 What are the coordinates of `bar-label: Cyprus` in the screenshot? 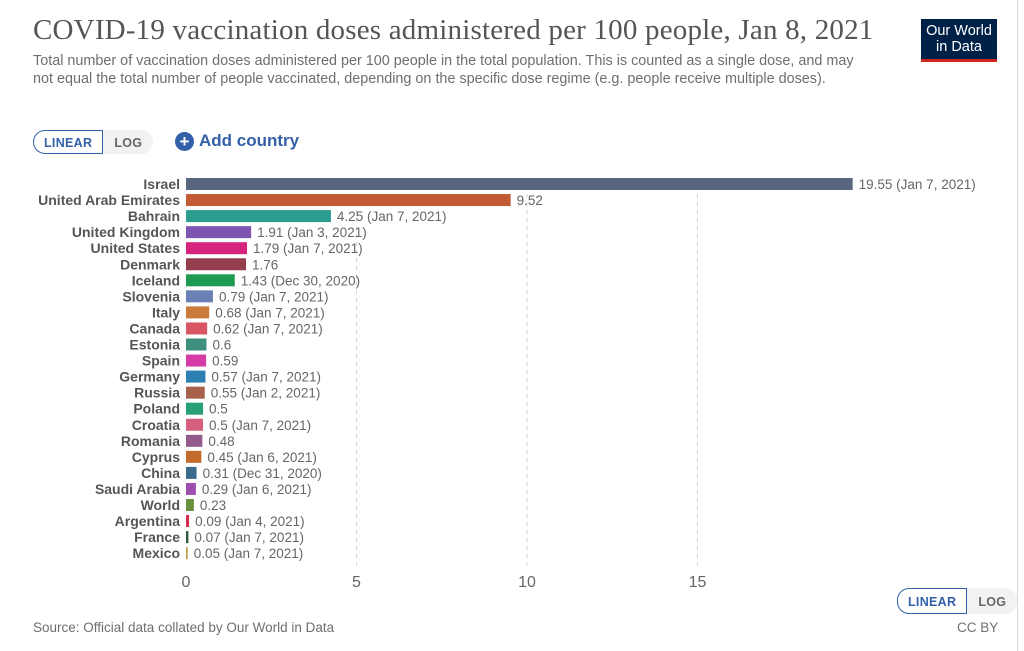 It's located at (156, 457).